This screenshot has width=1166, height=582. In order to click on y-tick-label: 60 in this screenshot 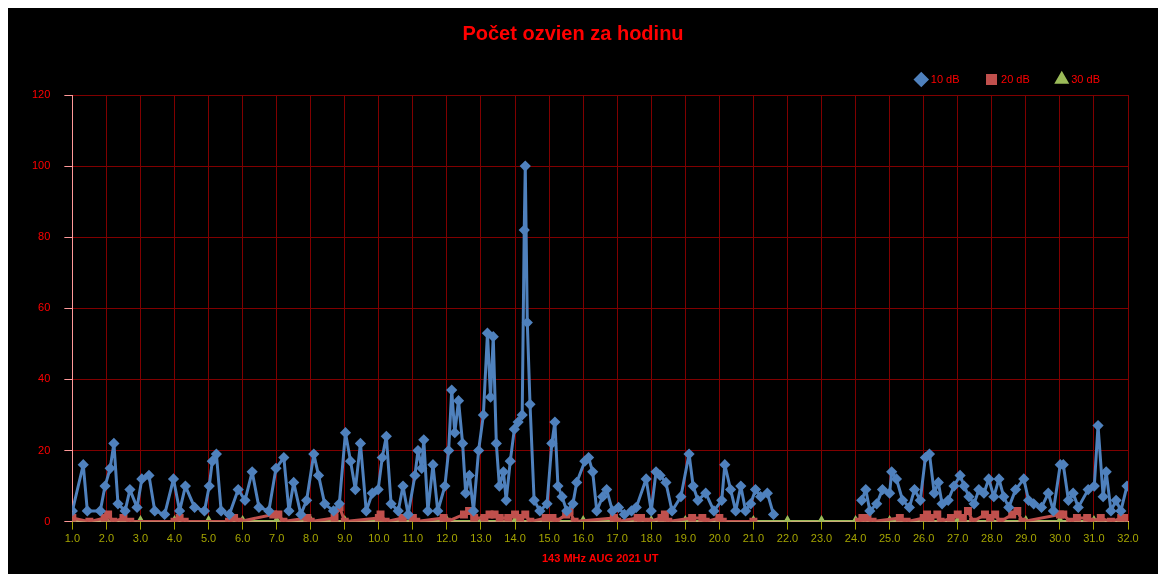, I will do `click(44, 307)`.